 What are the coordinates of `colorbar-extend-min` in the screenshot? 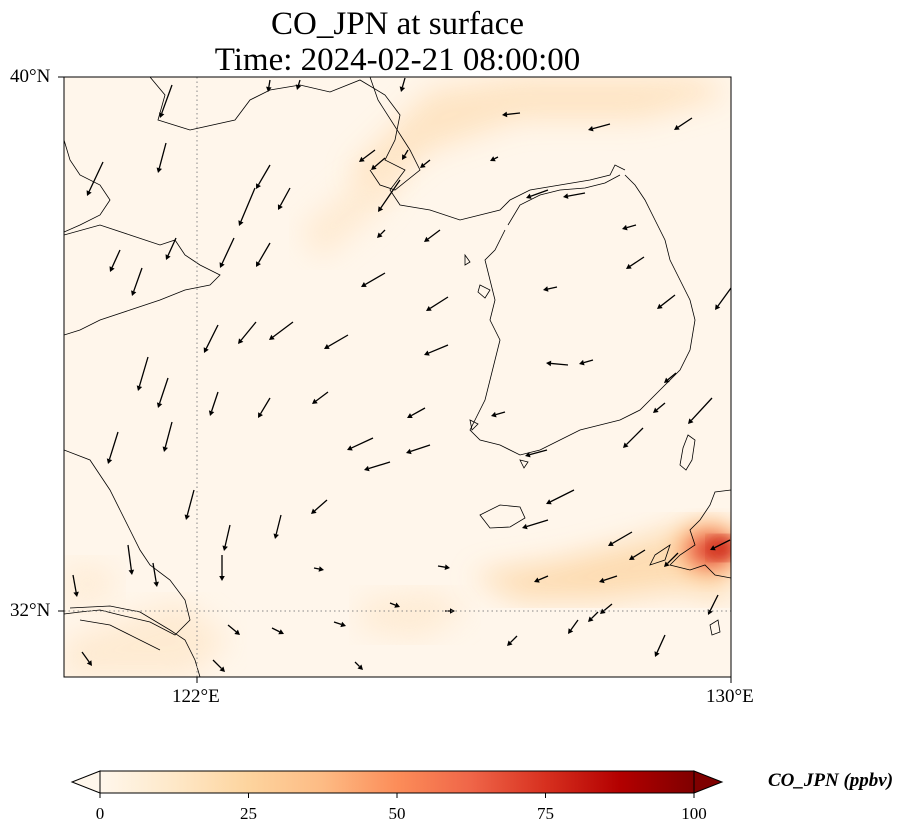 It's located at (85, 782).